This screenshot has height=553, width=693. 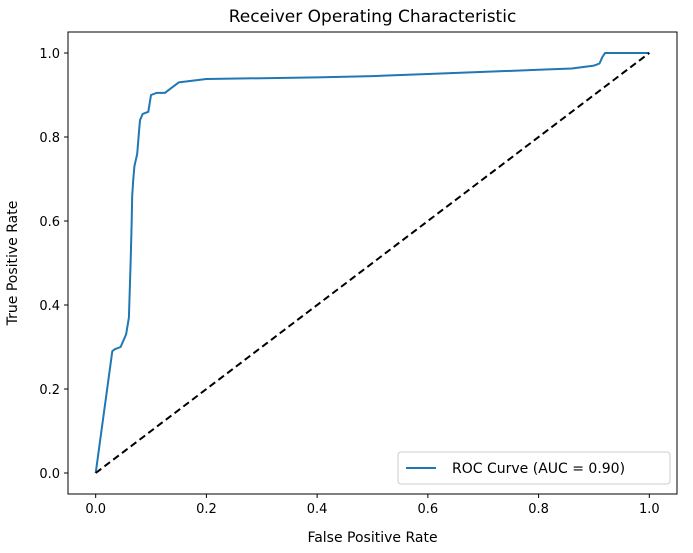 What do you see at coordinates (49, 306) in the screenshot?
I see `y-tick-label: 0.4` at bounding box center [49, 306].